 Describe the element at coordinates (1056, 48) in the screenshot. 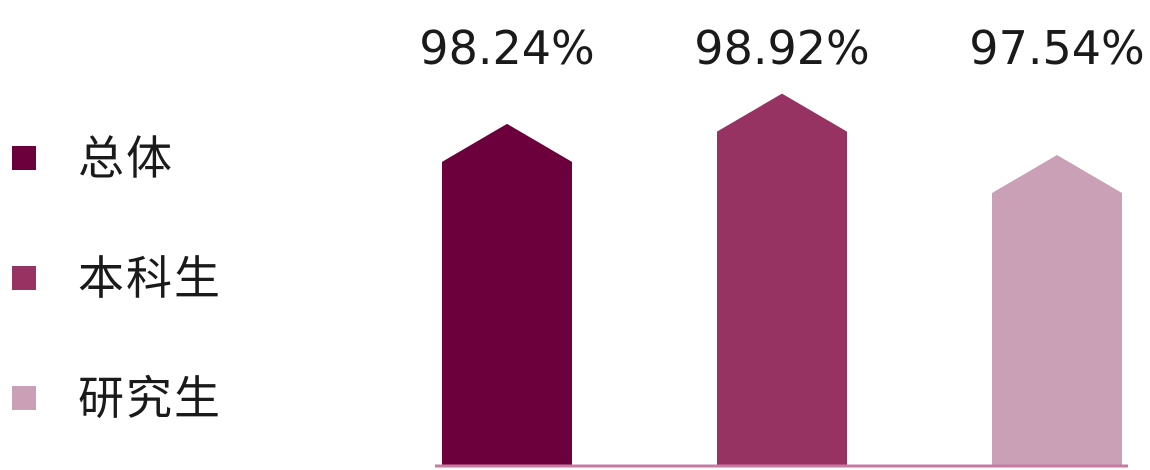

I see `value-label-graduate: 97.54%` at that location.